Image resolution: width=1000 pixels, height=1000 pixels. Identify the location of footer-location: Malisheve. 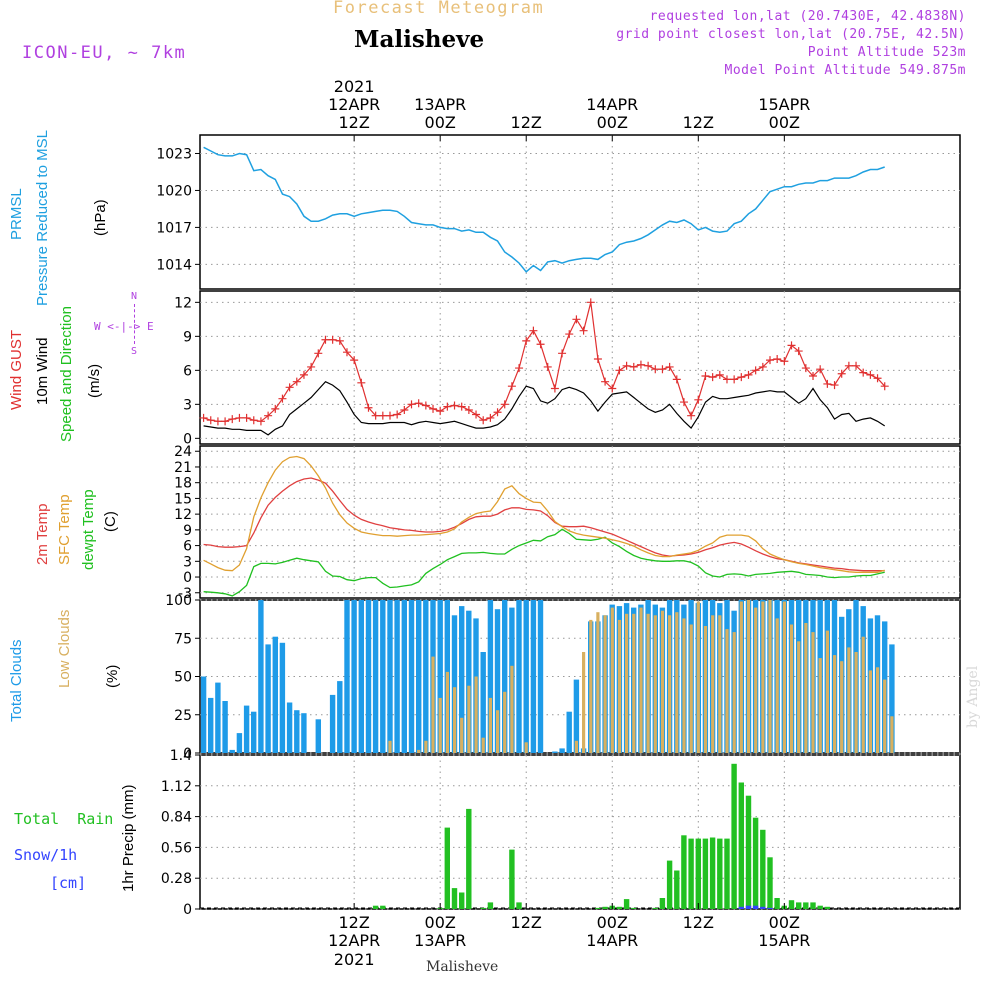
(462, 967).